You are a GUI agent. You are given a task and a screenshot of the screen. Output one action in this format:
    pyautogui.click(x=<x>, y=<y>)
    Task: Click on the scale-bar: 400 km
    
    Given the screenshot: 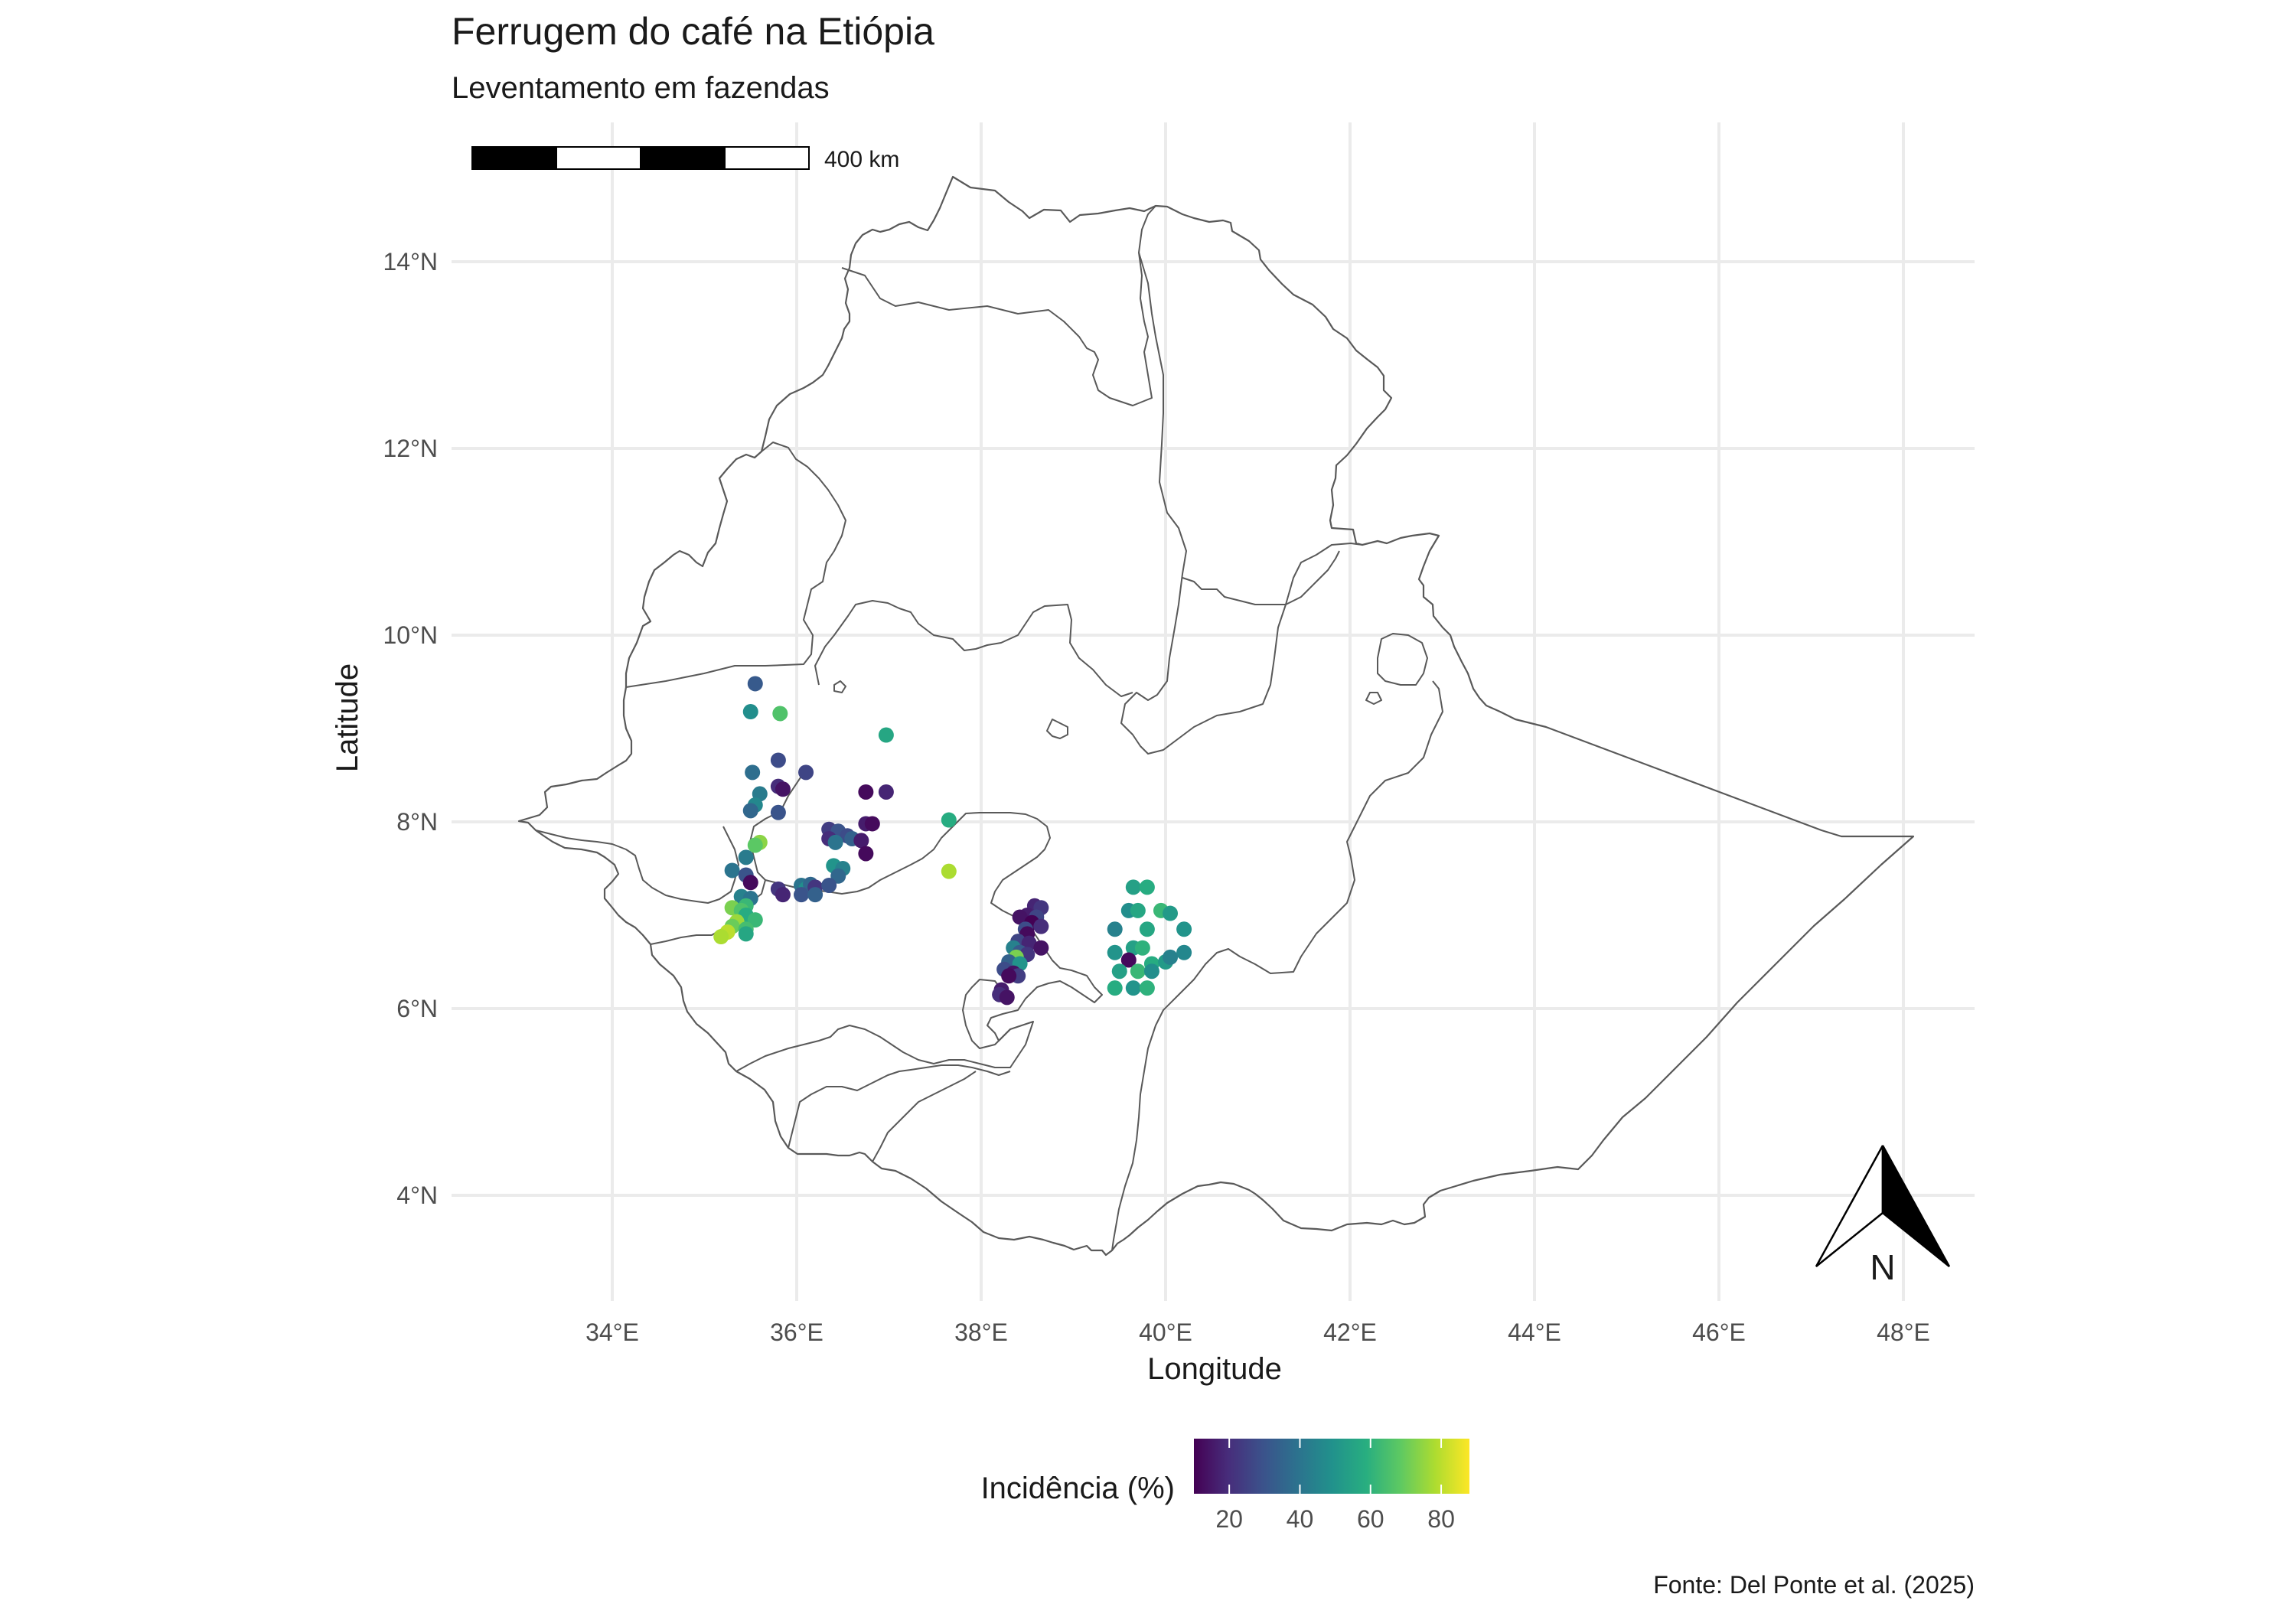 What is the action you would take?
    pyautogui.click(x=685, y=159)
    